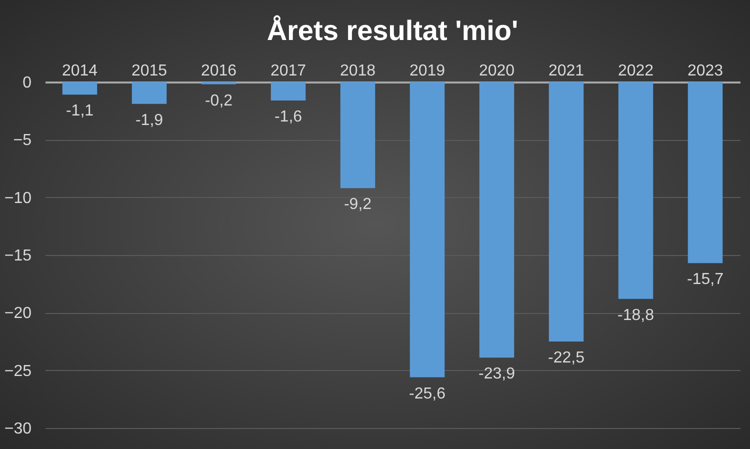  What do you see at coordinates (22, 141) in the screenshot?
I see `y-tick-label: −5` at bounding box center [22, 141].